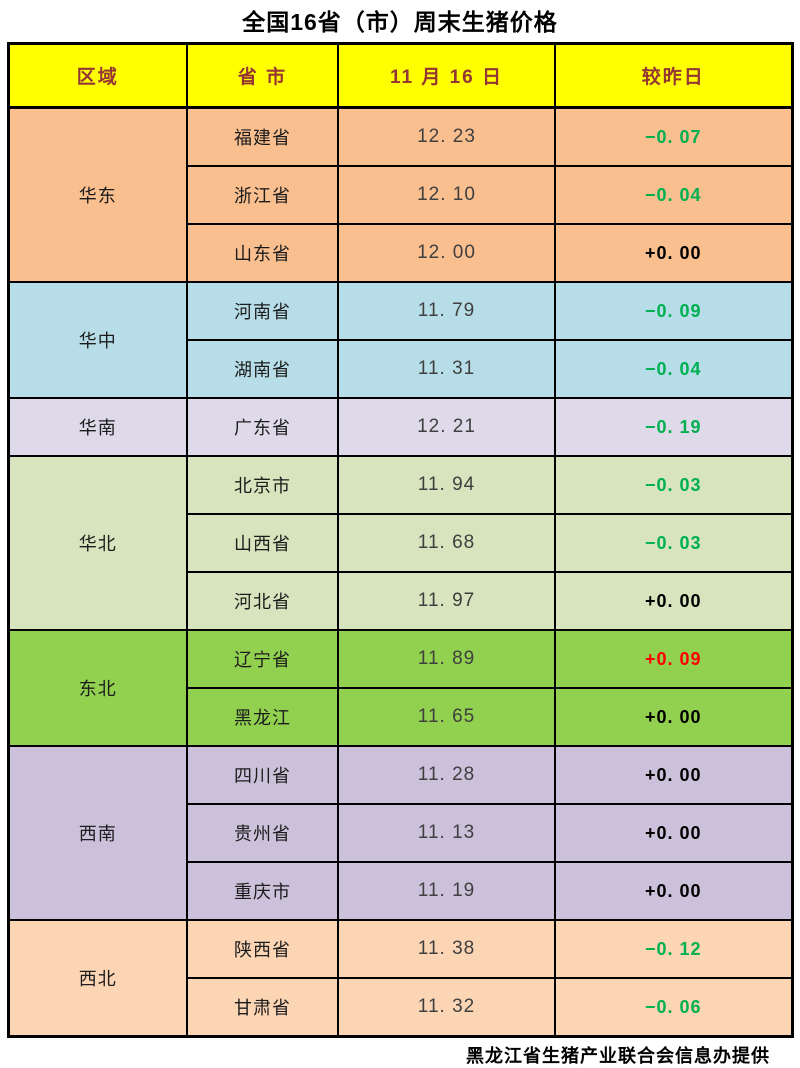  I want to click on change-cell: −0. 12, so click(673, 949).